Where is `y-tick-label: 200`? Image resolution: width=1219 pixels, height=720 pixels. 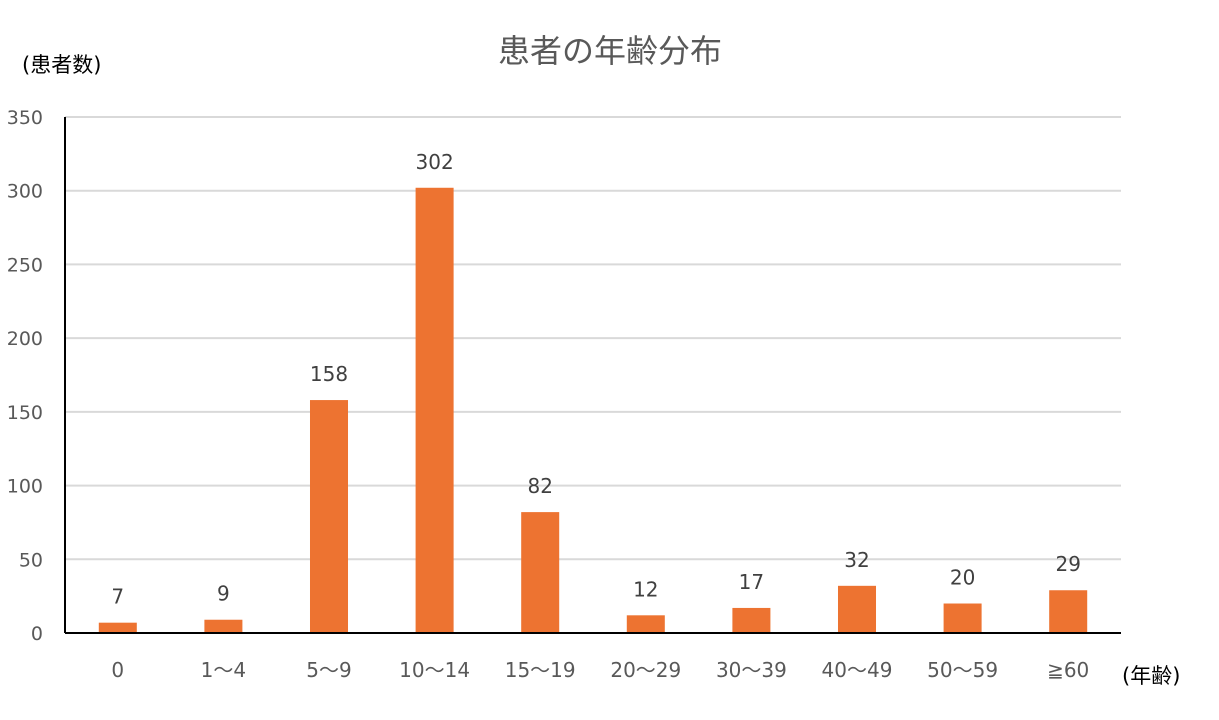 y-tick-label: 200 is located at coordinates (25, 339).